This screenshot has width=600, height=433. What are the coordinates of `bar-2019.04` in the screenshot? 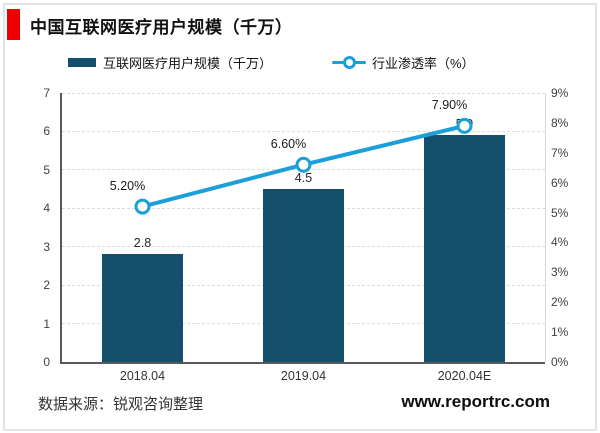 It's located at (303, 275).